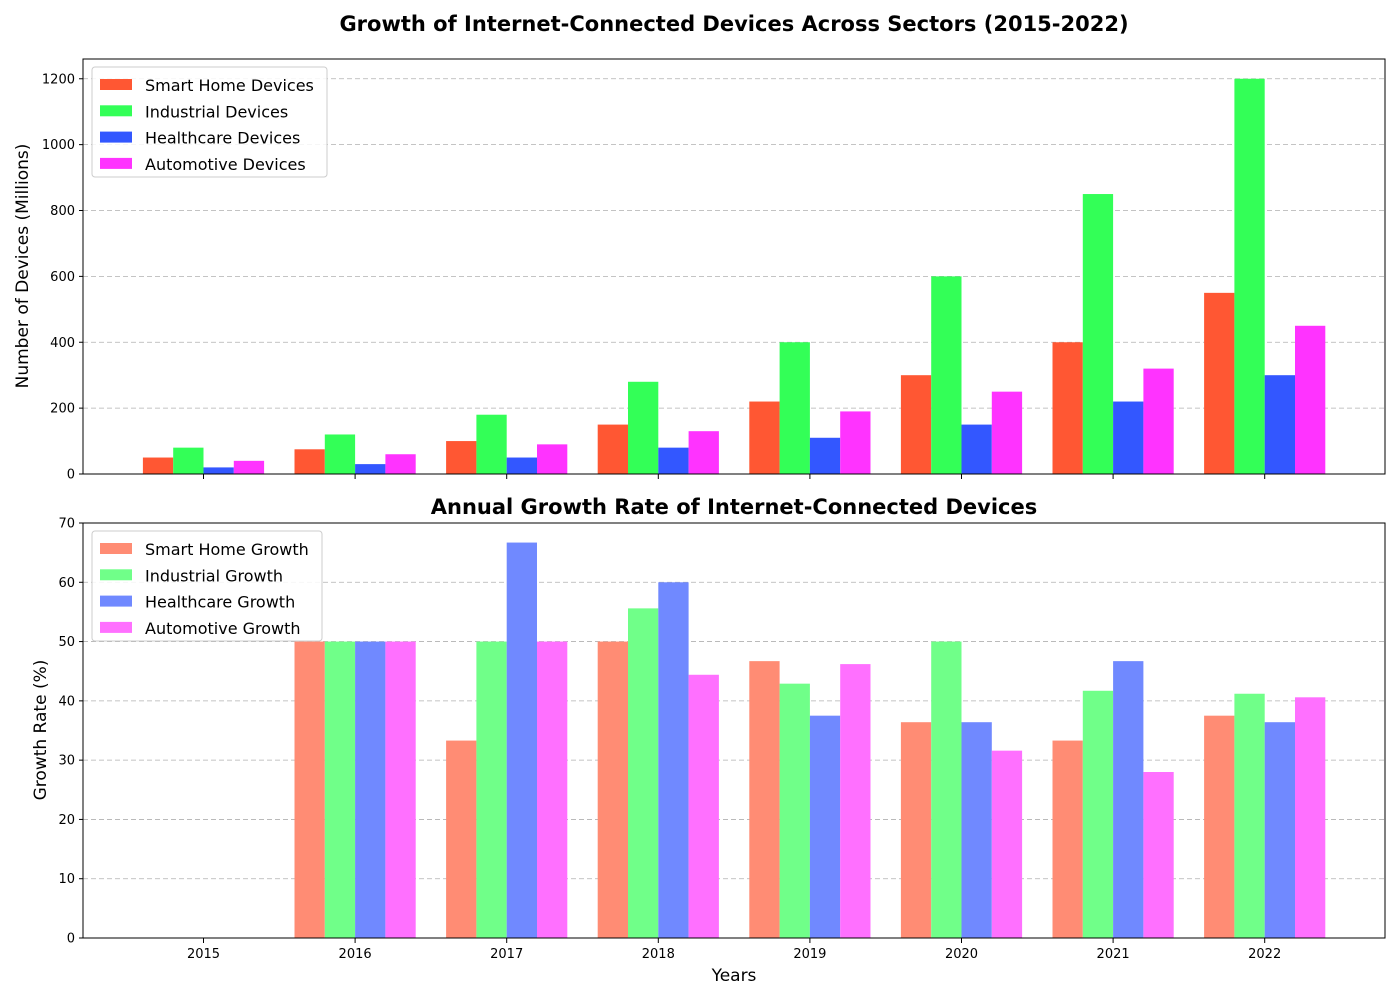  Describe the element at coordinates (41, 730) in the screenshot. I see `y-axis-label: Growth Rate (%)` at that location.